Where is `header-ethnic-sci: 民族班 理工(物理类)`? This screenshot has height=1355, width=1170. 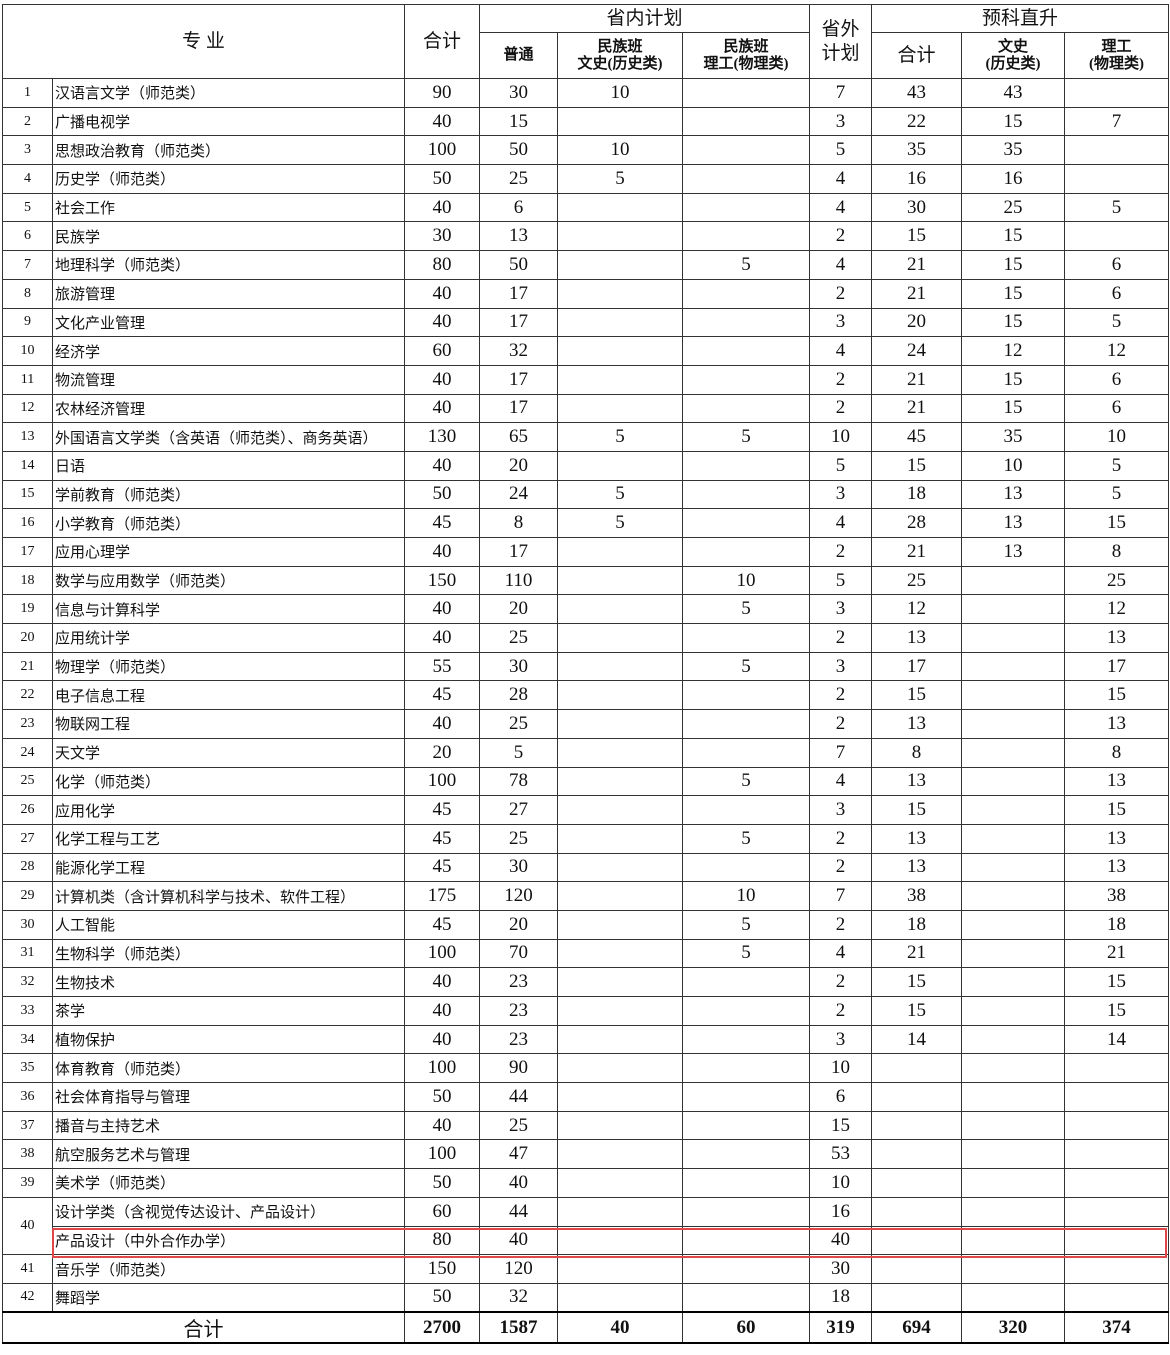 header-ethnic-sci: 民族班 理工(物理类) is located at coordinates (746, 55).